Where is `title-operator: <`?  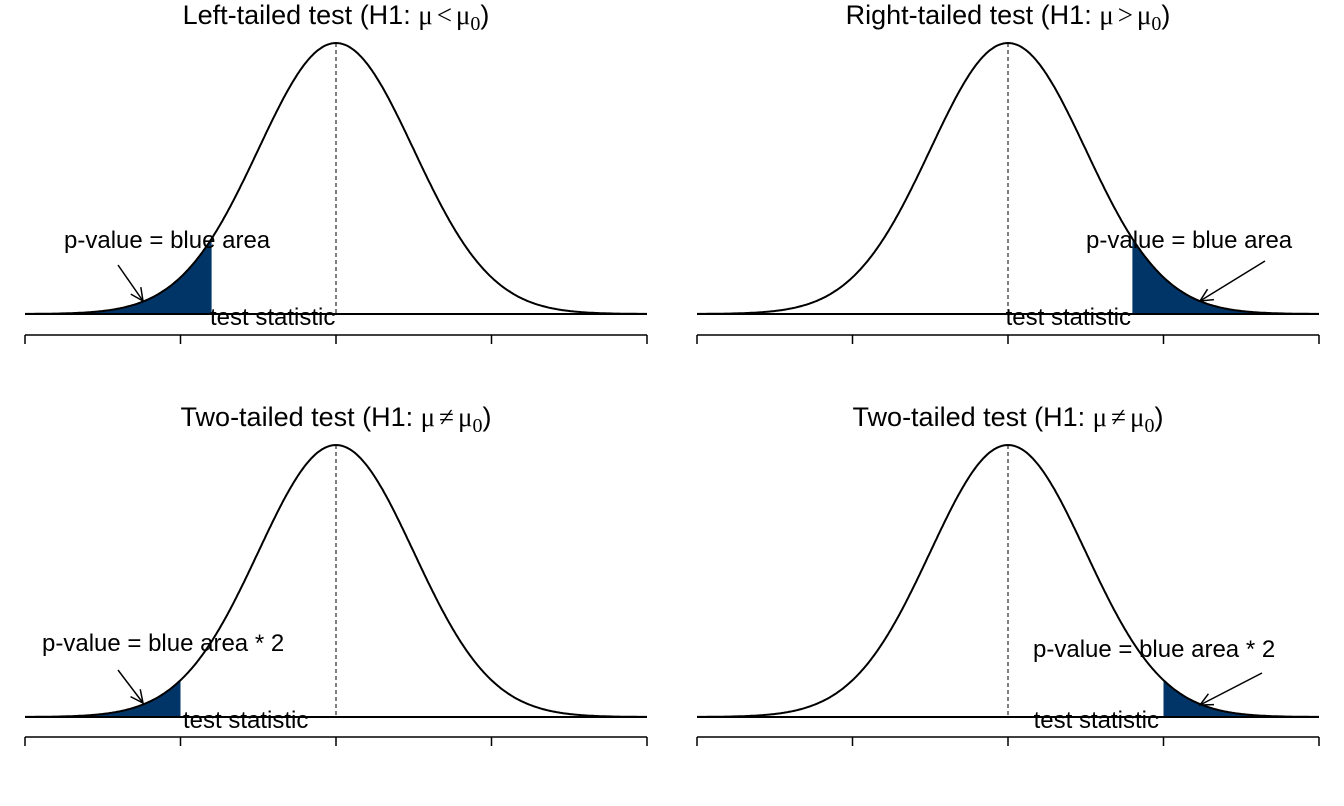 title-operator: < is located at coordinates (444, 15).